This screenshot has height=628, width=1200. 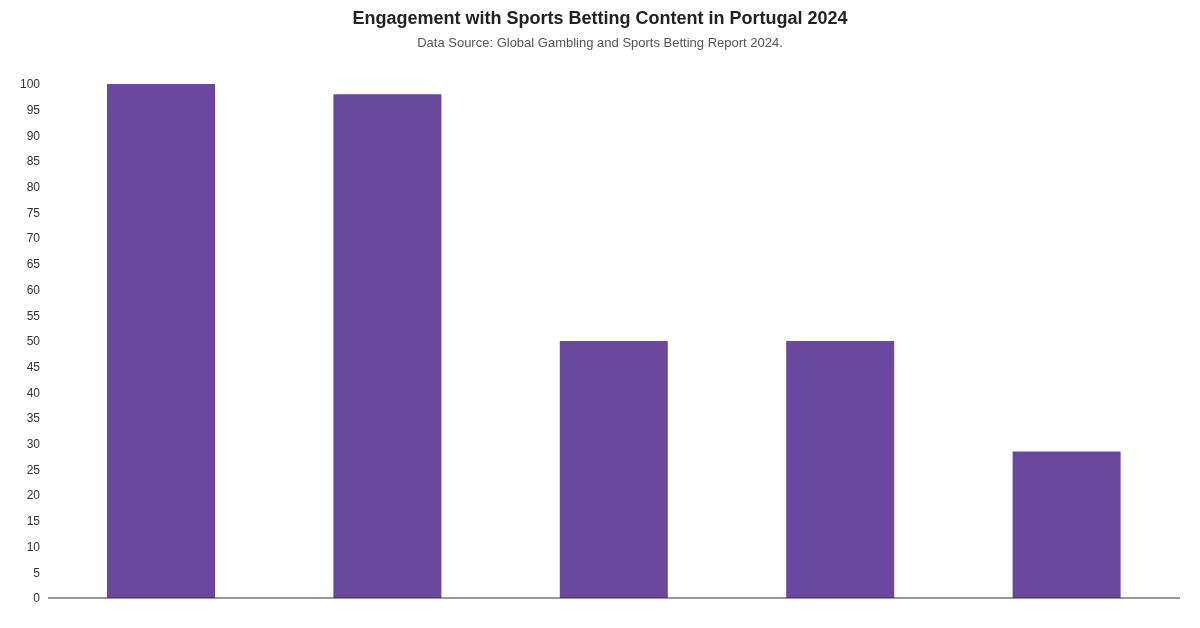 What do you see at coordinates (33, 392) in the screenshot?
I see `y-tick-label: 40` at bounding box center [33, 392].